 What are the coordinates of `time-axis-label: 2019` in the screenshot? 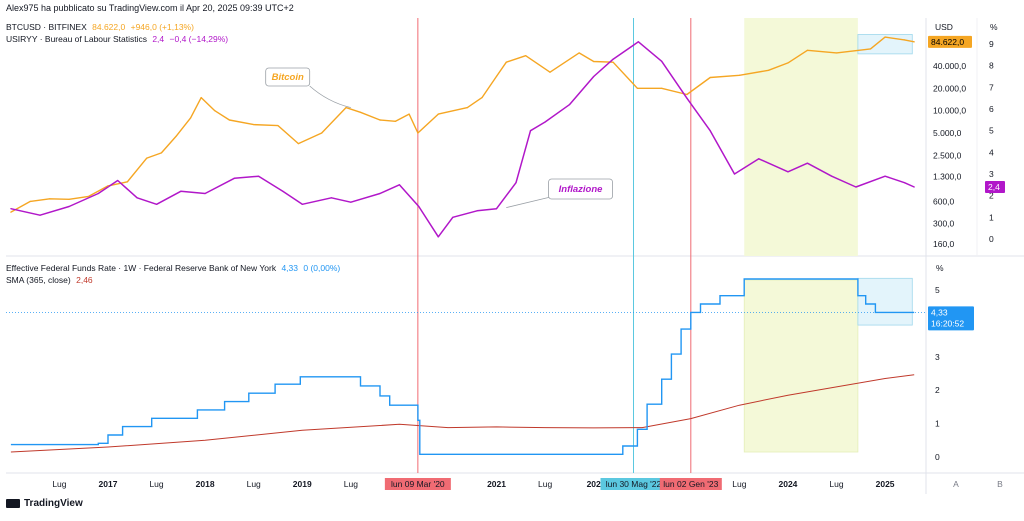 It's located at (302, 484).